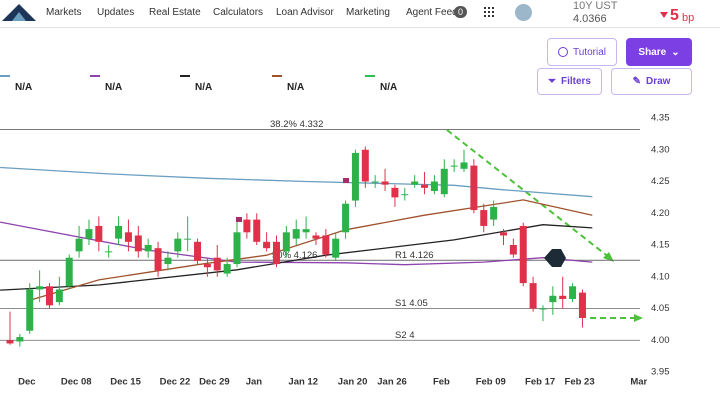 This screenshot has width=720, height=411. Describe the element at coordinates (175, 382) in the screenshot. I see `x-tick-label: Dec 22` at that location.